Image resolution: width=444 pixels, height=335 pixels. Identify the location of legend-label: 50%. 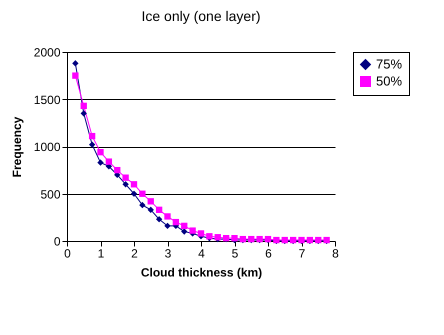
(389, 81).